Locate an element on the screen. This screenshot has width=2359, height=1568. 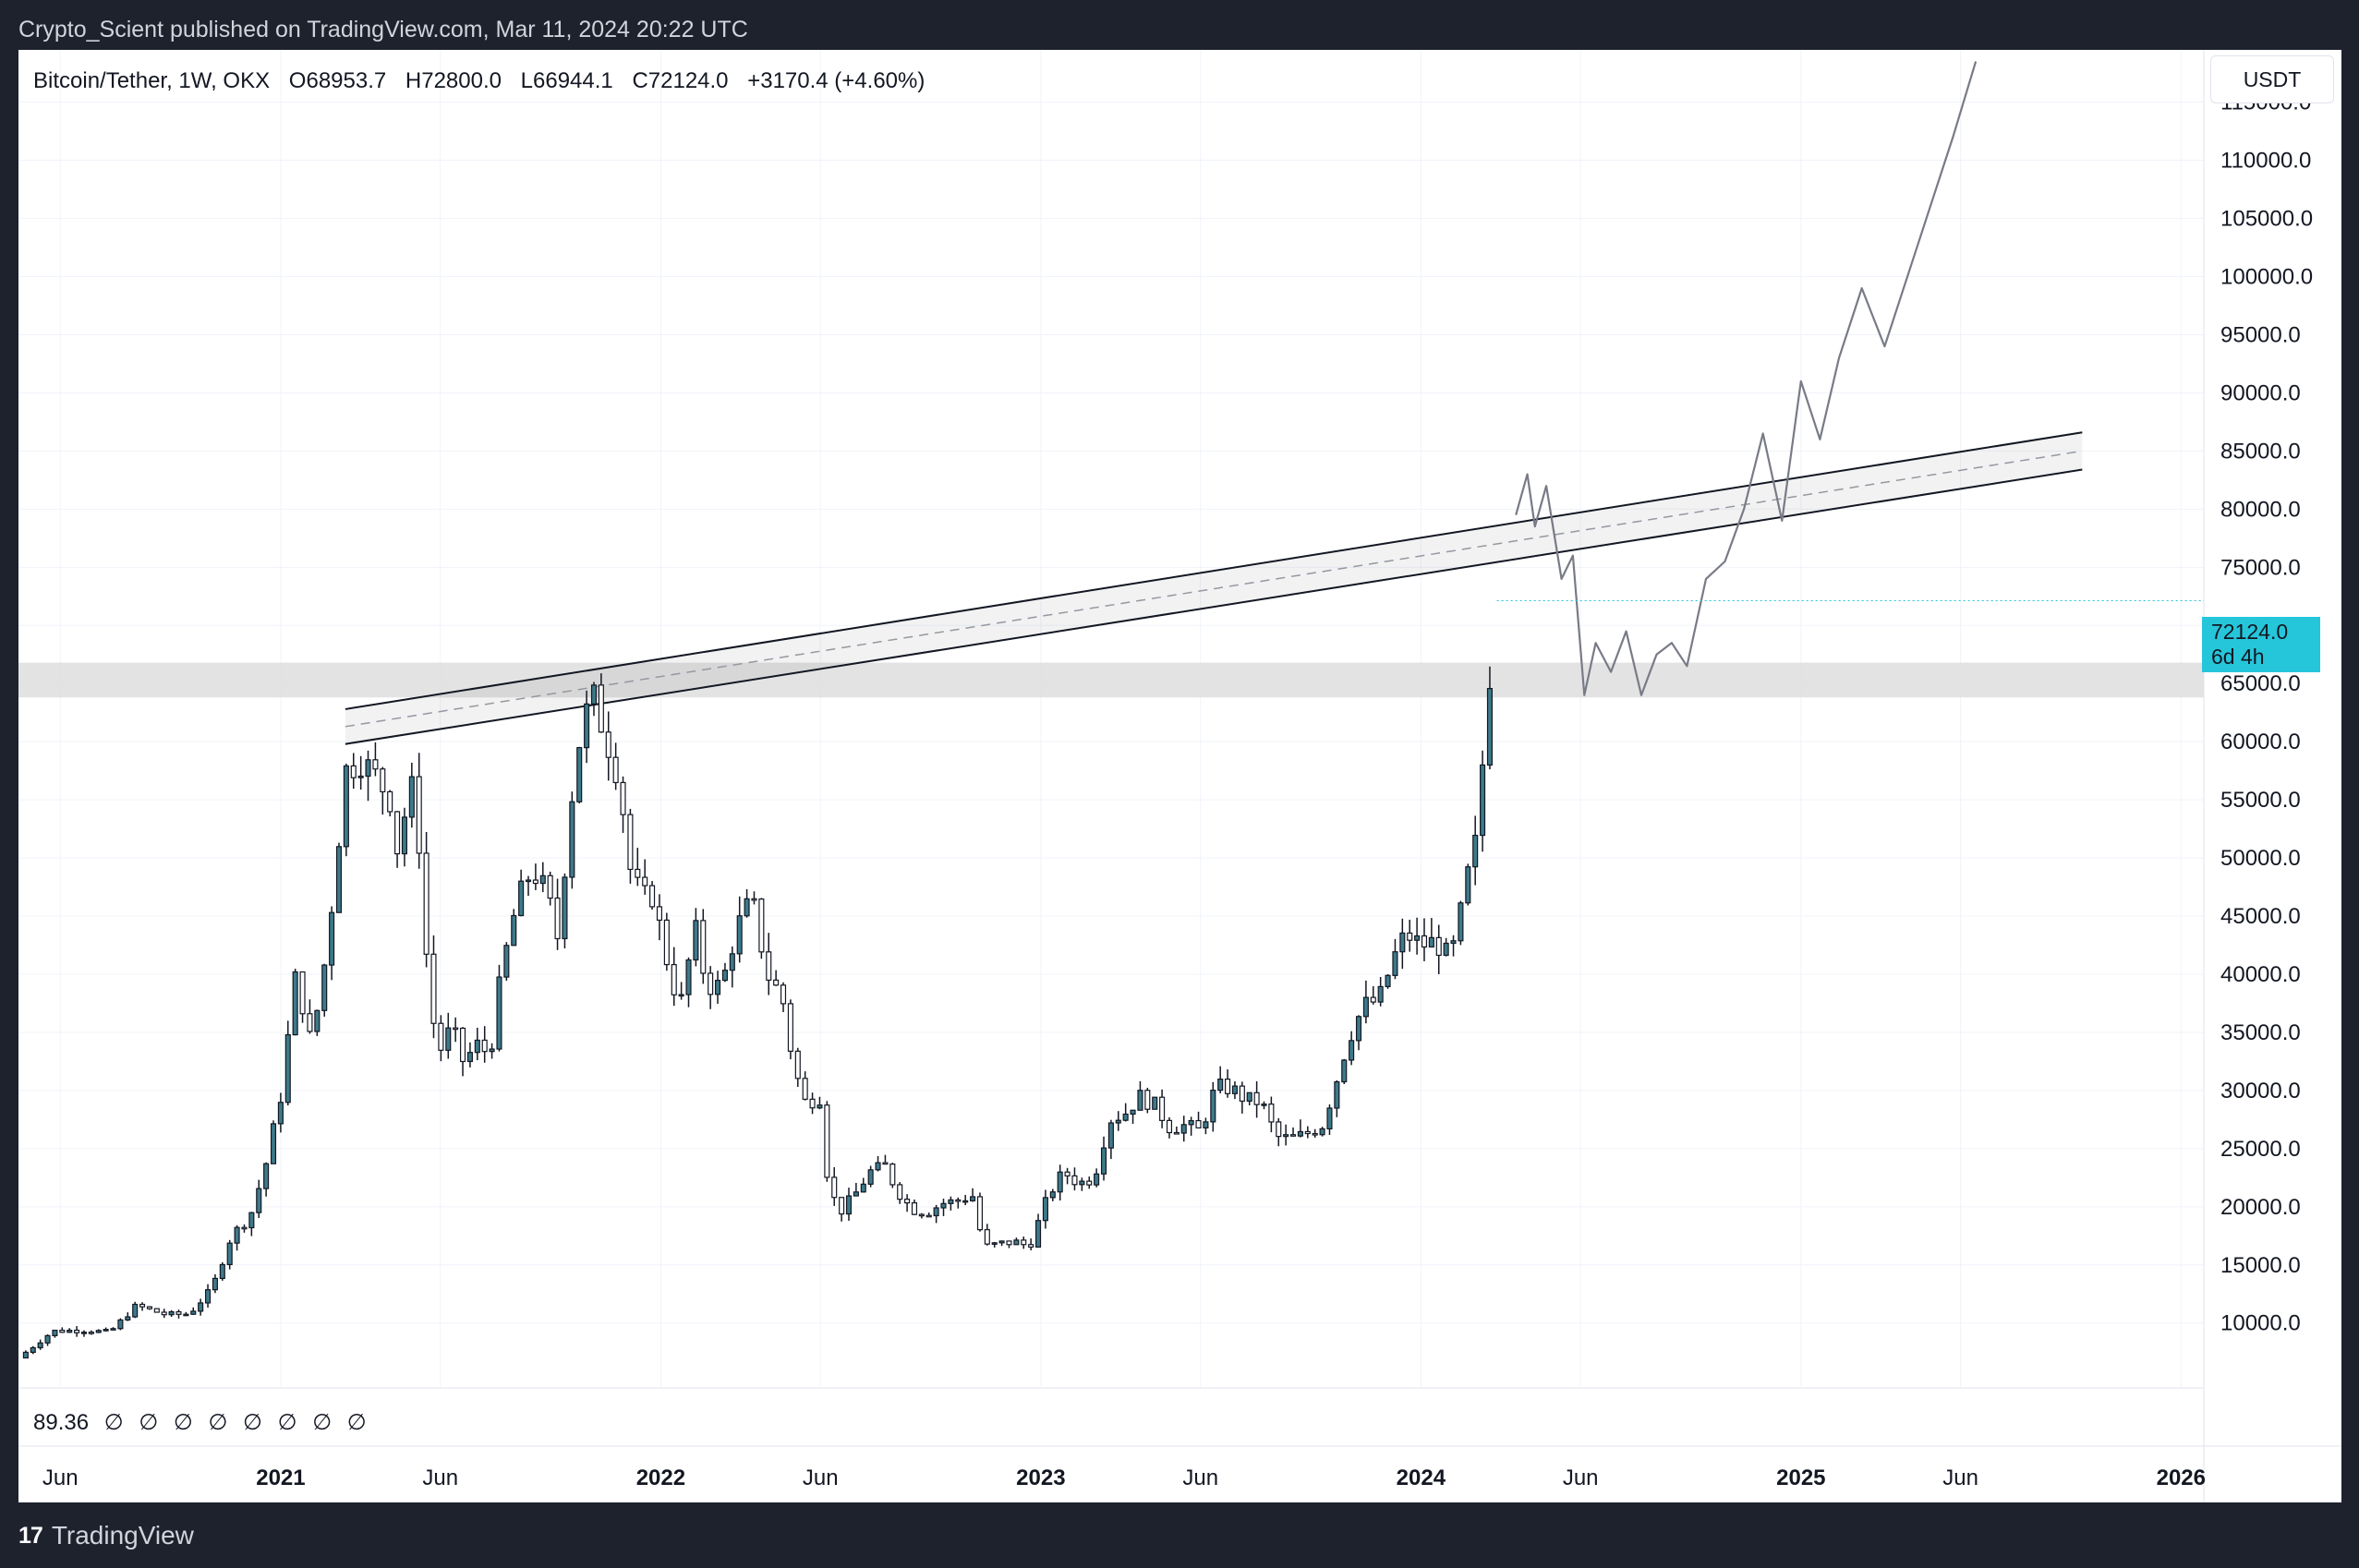
x-tick-label: 2021 is located at coordinates (280, 1477).